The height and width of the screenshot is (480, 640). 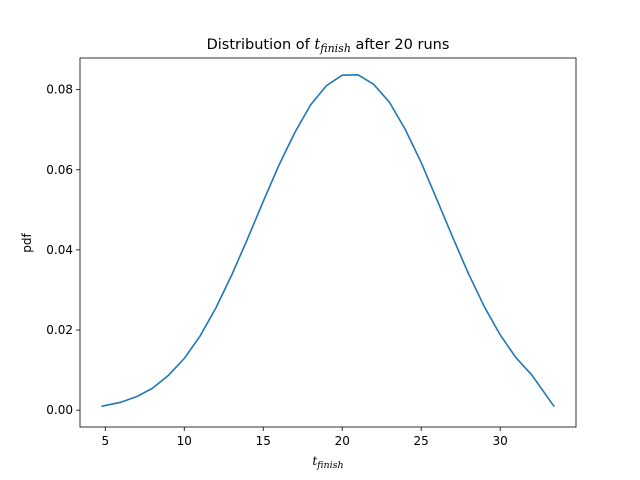 What do you see at coordinates (184, 441) in the screenshot?
I see `x-tick-label: 10` at bounding box center [184, 441].